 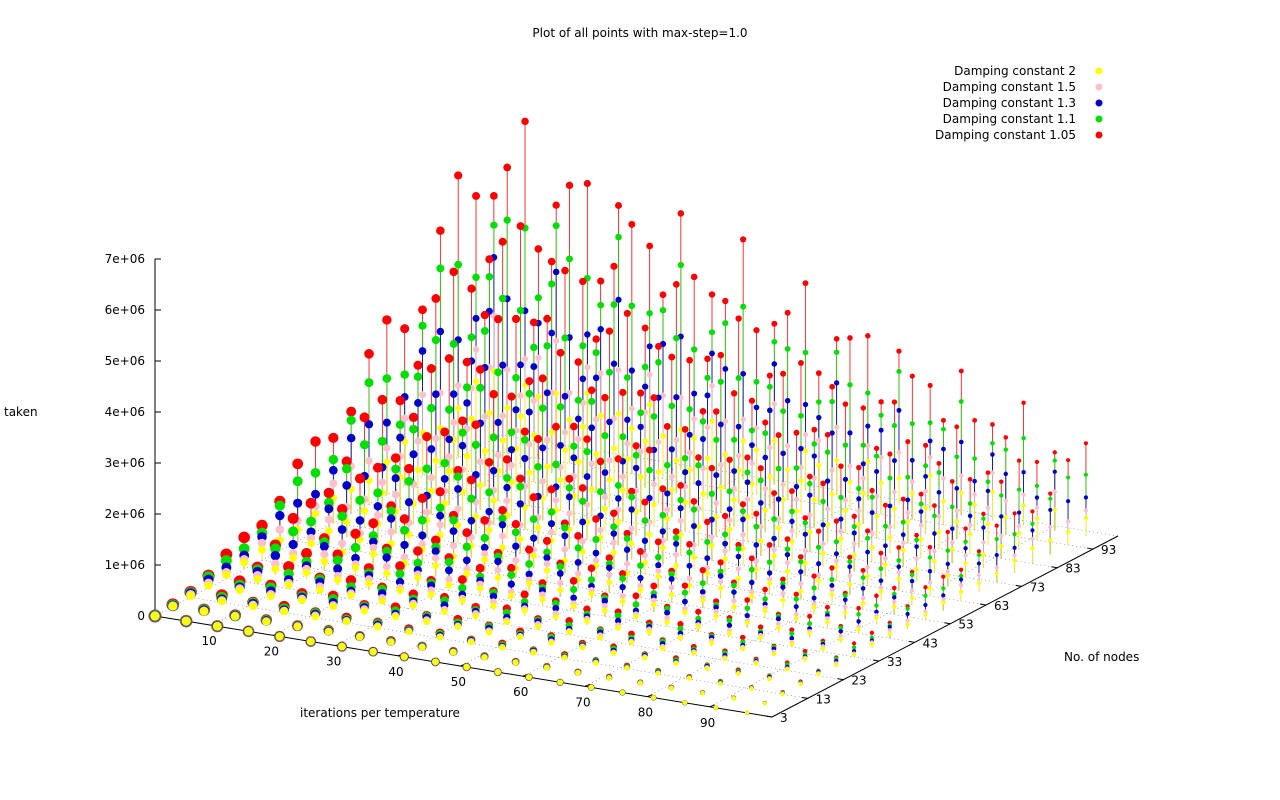 What do you see at coordinates (133, 437) in the screenshot?
I see `z-axis: 0 1e+06 2e+06 3e+06 4e+06 5e+06 6e+06 7e+06` at bounding box center [133, 437].